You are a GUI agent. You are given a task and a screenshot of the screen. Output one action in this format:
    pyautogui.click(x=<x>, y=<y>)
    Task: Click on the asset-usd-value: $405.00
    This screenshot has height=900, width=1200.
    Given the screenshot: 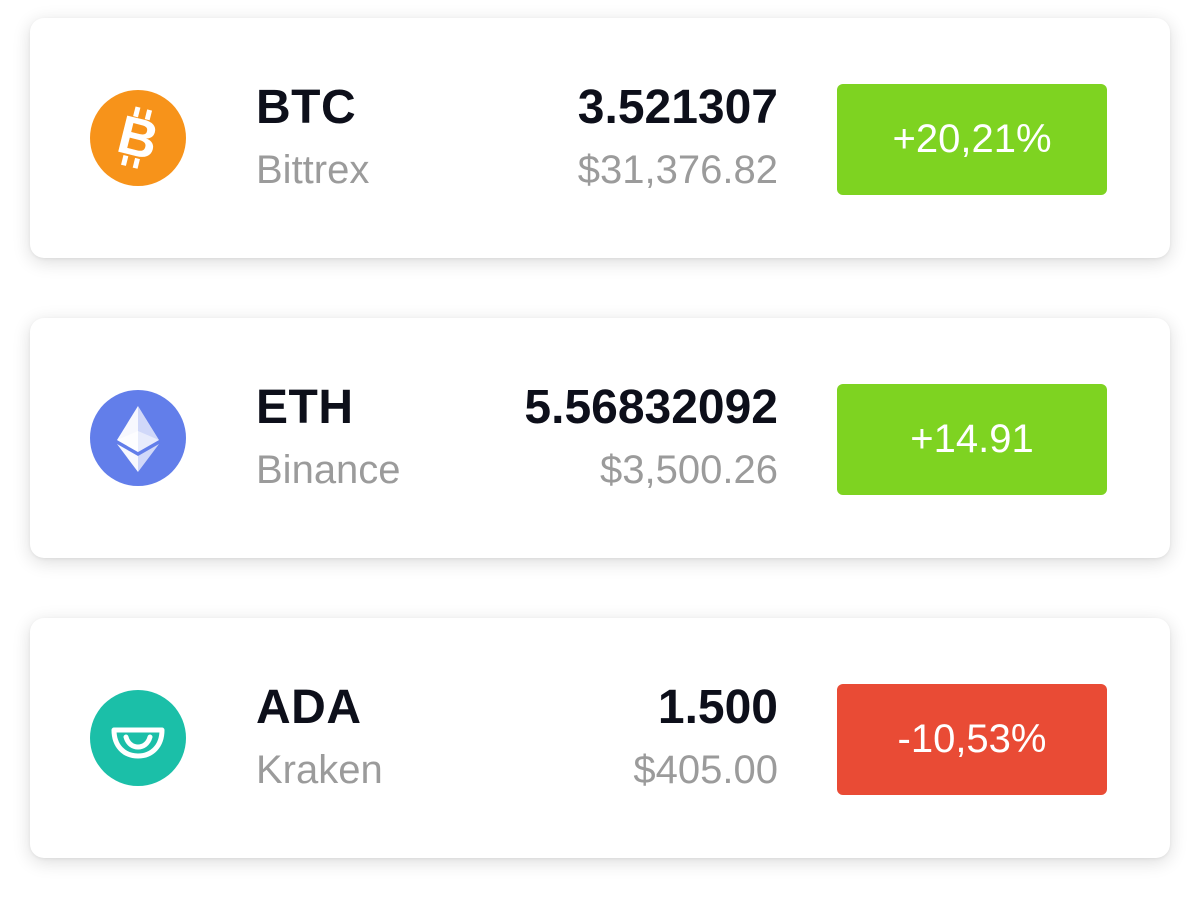 What is the action you would take?
    pyautogui.click(x=705, y=770)
    